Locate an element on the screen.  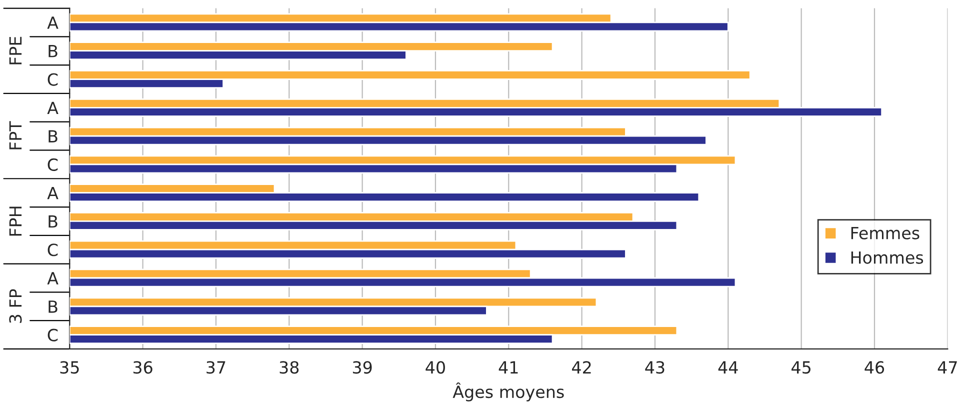
x-tick-label: 46 is located at coordinates (874, 367).